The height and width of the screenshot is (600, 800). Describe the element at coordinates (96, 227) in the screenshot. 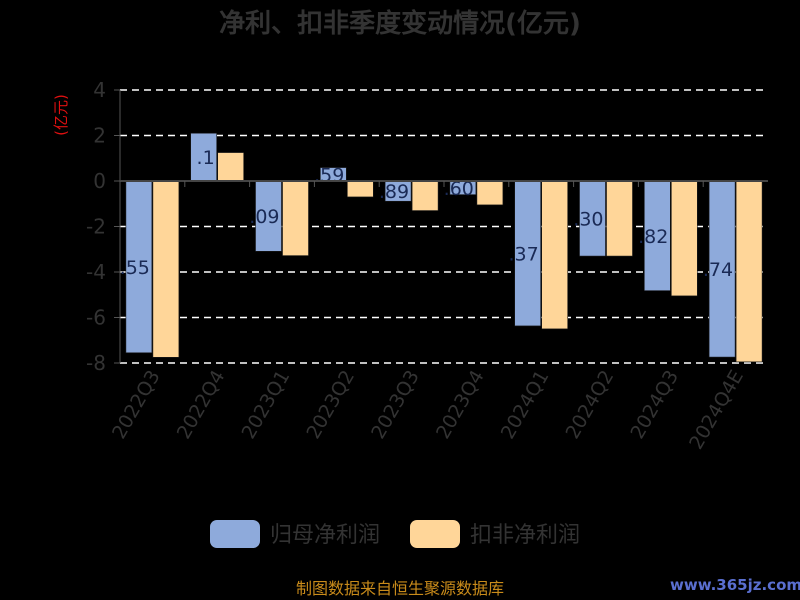

I see `y-tick-label: -2` at that location.